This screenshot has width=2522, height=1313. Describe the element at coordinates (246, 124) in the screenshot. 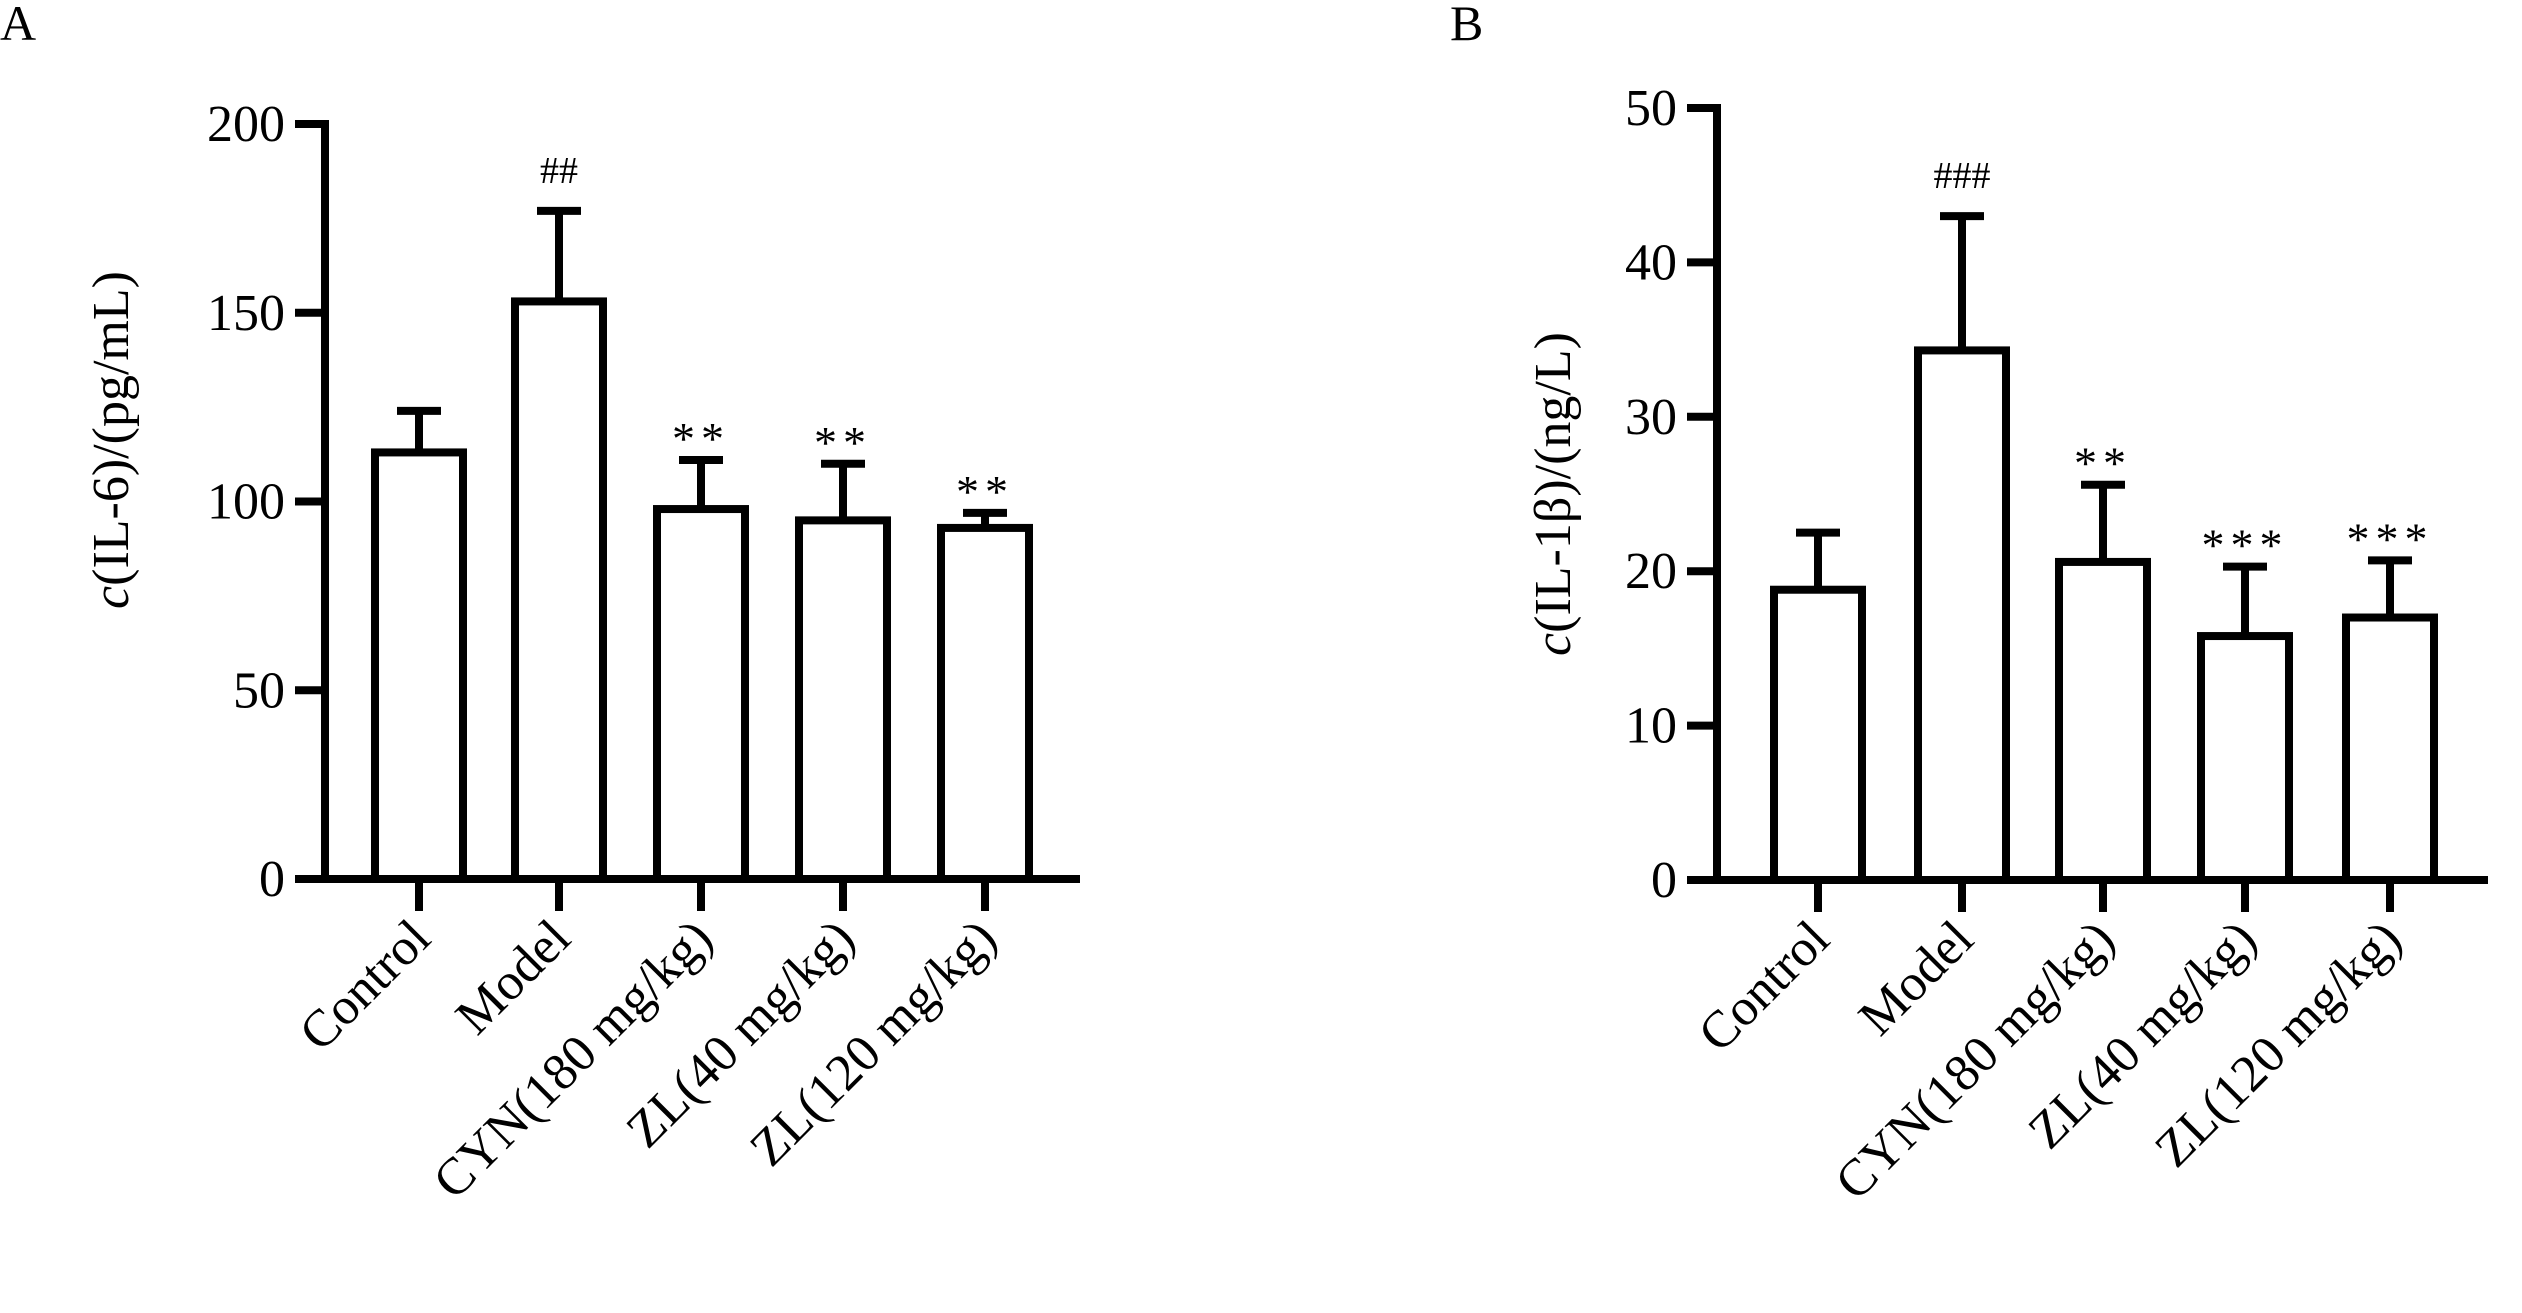

I see `y-tick-label: 200` at that location.